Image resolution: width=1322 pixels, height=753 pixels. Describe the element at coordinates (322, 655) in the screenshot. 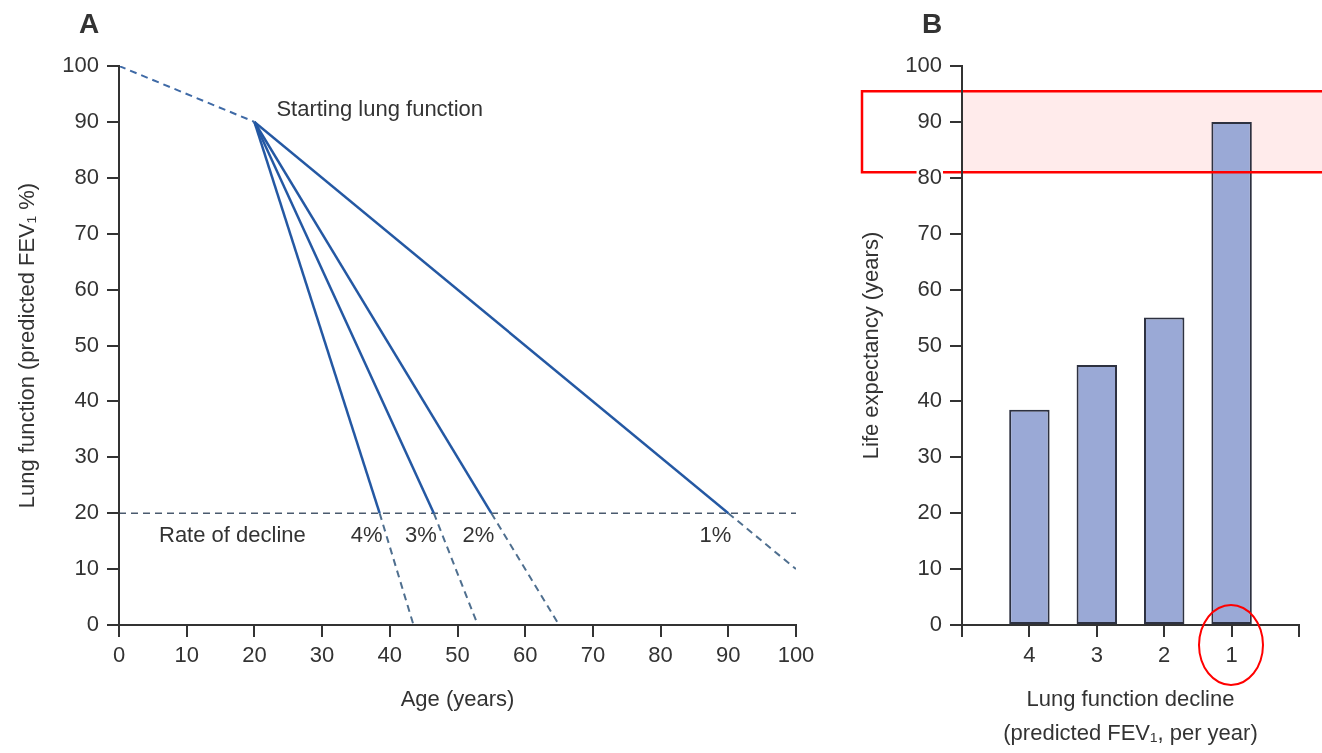

I see `x-tick-label: 30` at that location.